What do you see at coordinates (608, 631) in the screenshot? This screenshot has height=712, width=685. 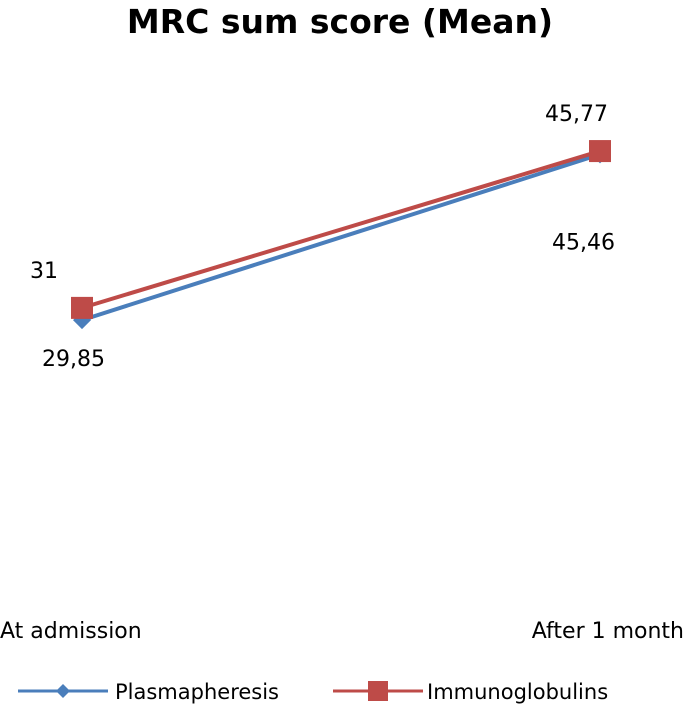 I see `x-tick-label-after-1-month: After 1 month` at bounding box center [608, 631].